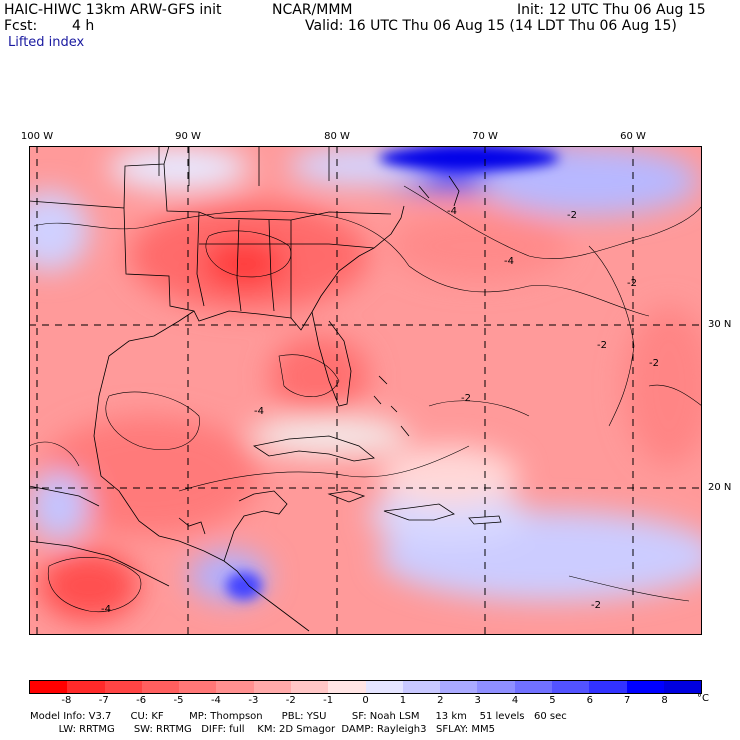 The image size is (740, 740). Describe the element at coordinates (253, 700) in the screenshot. I see `colorbar-tick-label: -3` at that location.